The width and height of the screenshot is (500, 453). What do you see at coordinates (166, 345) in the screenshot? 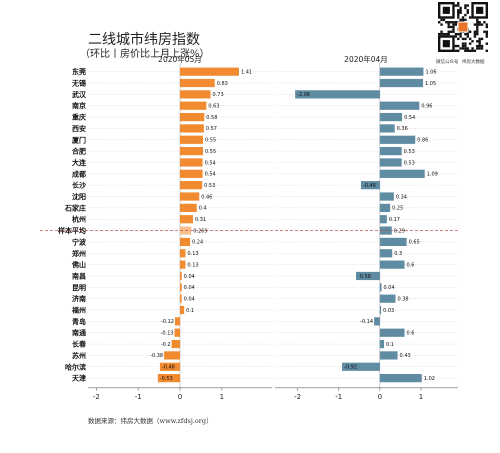
I see `data-label: -0.2` at bounding box center [166, 345].